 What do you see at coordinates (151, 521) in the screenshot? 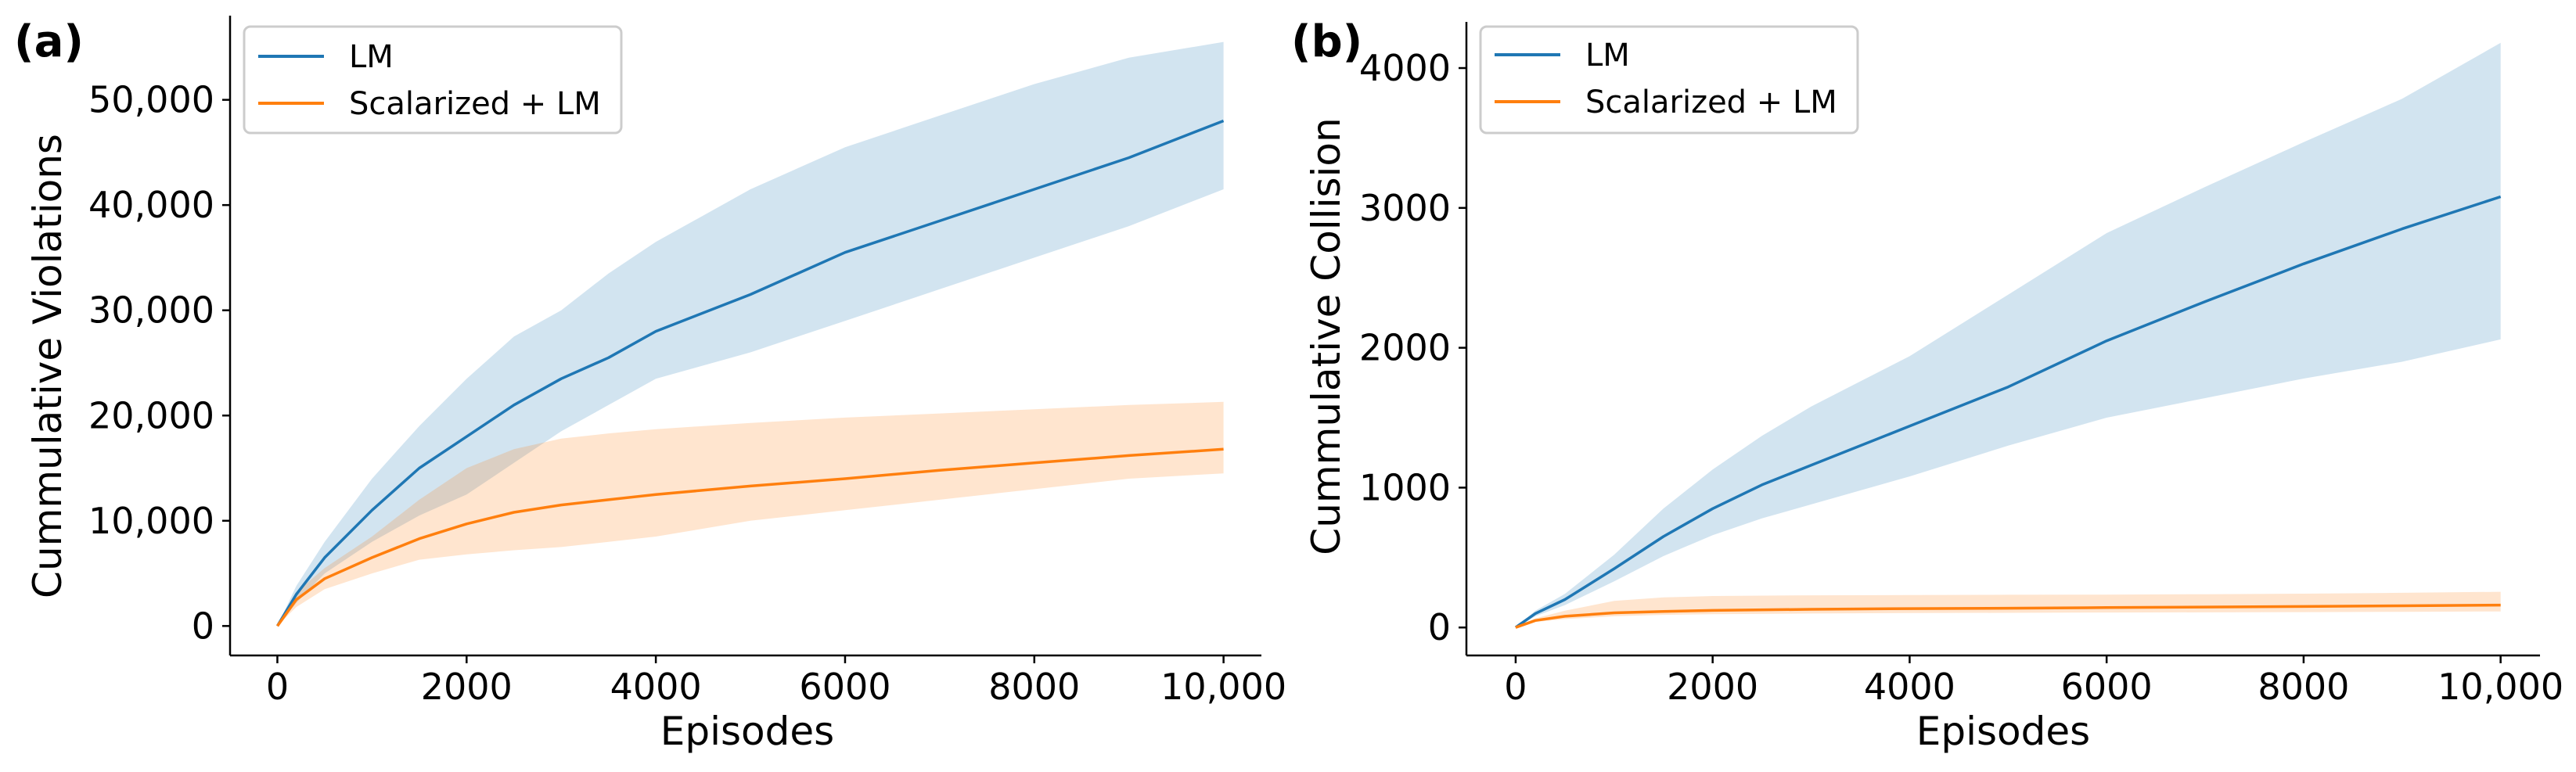
I see `panel-a-y-tick-label: 10,000` at bounding box center [151, 521].